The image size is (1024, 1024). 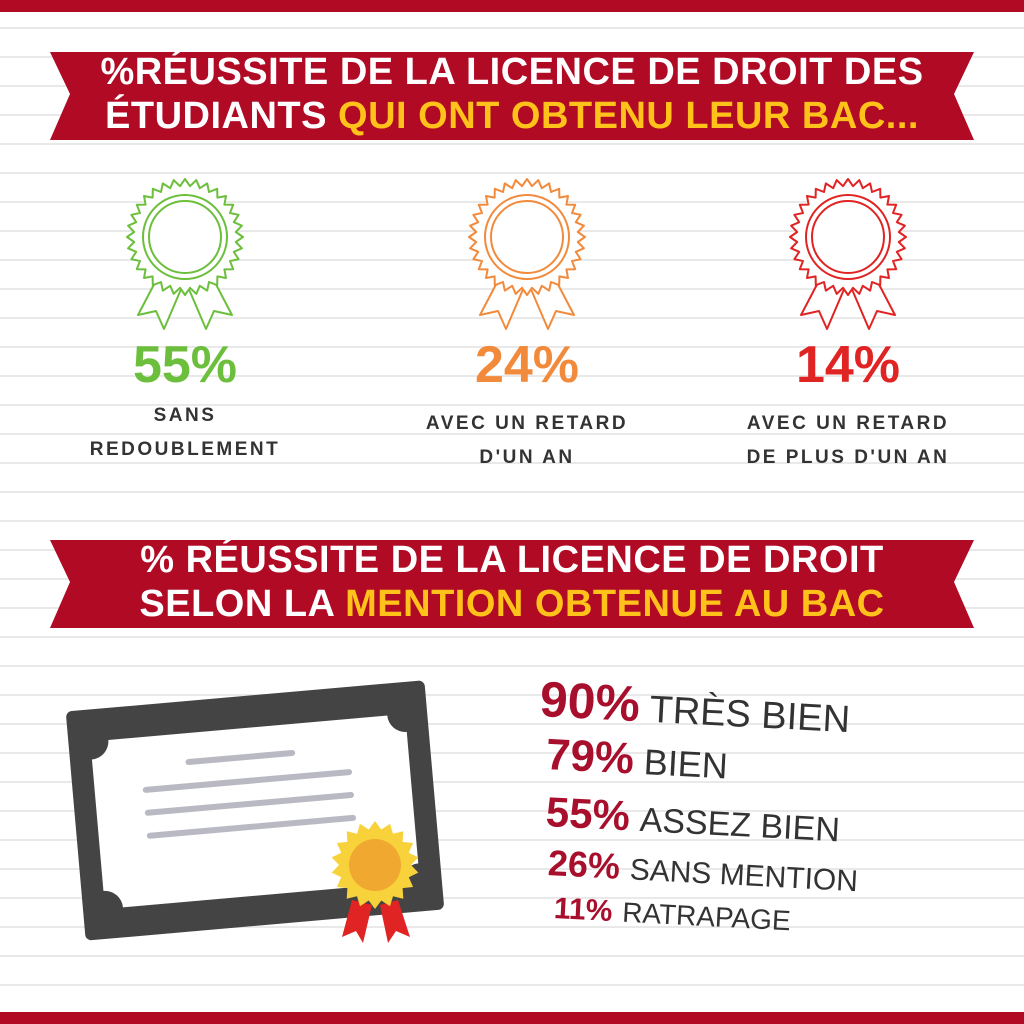 I want to click on award-one-year-delay: 24% AVEC UN RETARD D'UN AN, so click(x=527, y=325).